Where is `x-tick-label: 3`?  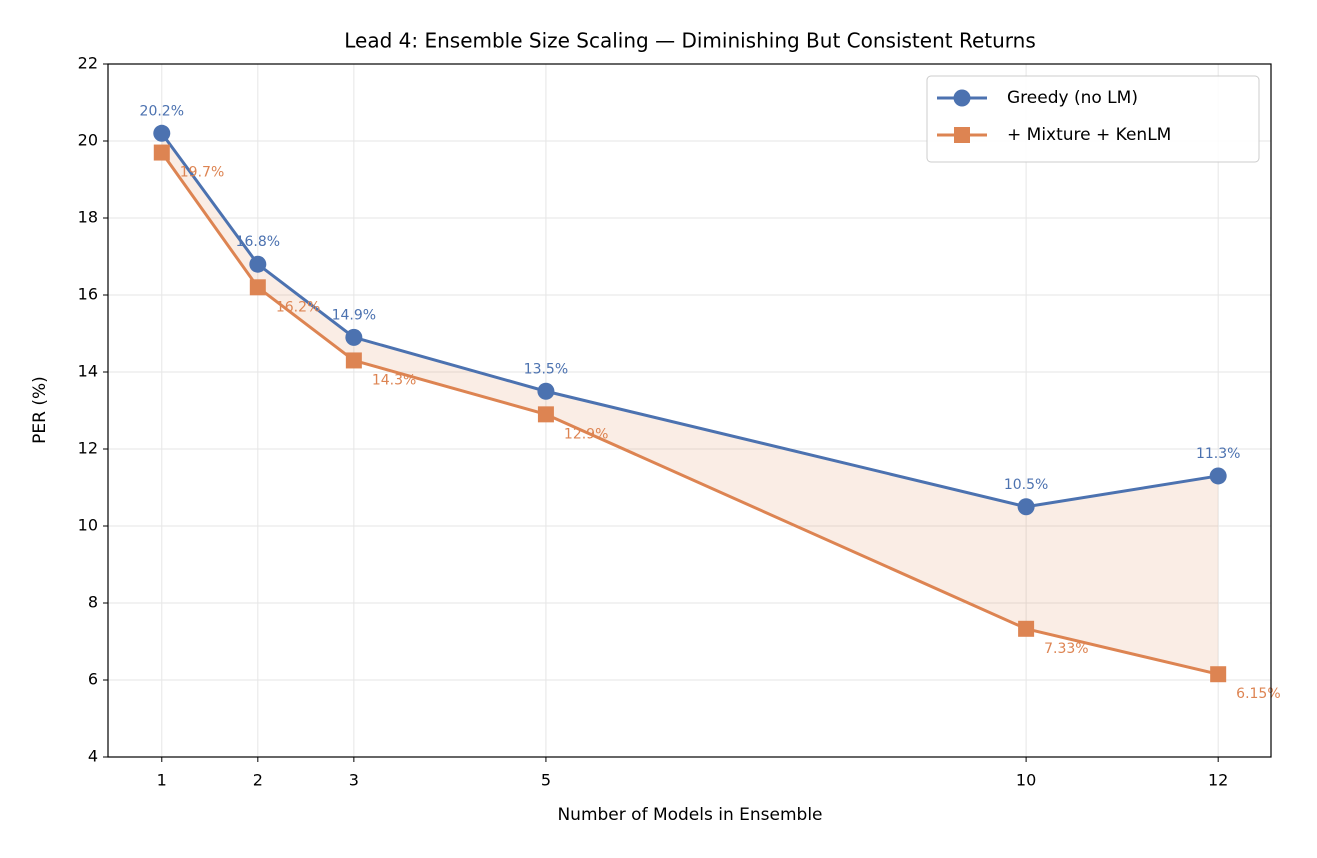 x-tick-label: 3 is located at coordinates (354, 780).